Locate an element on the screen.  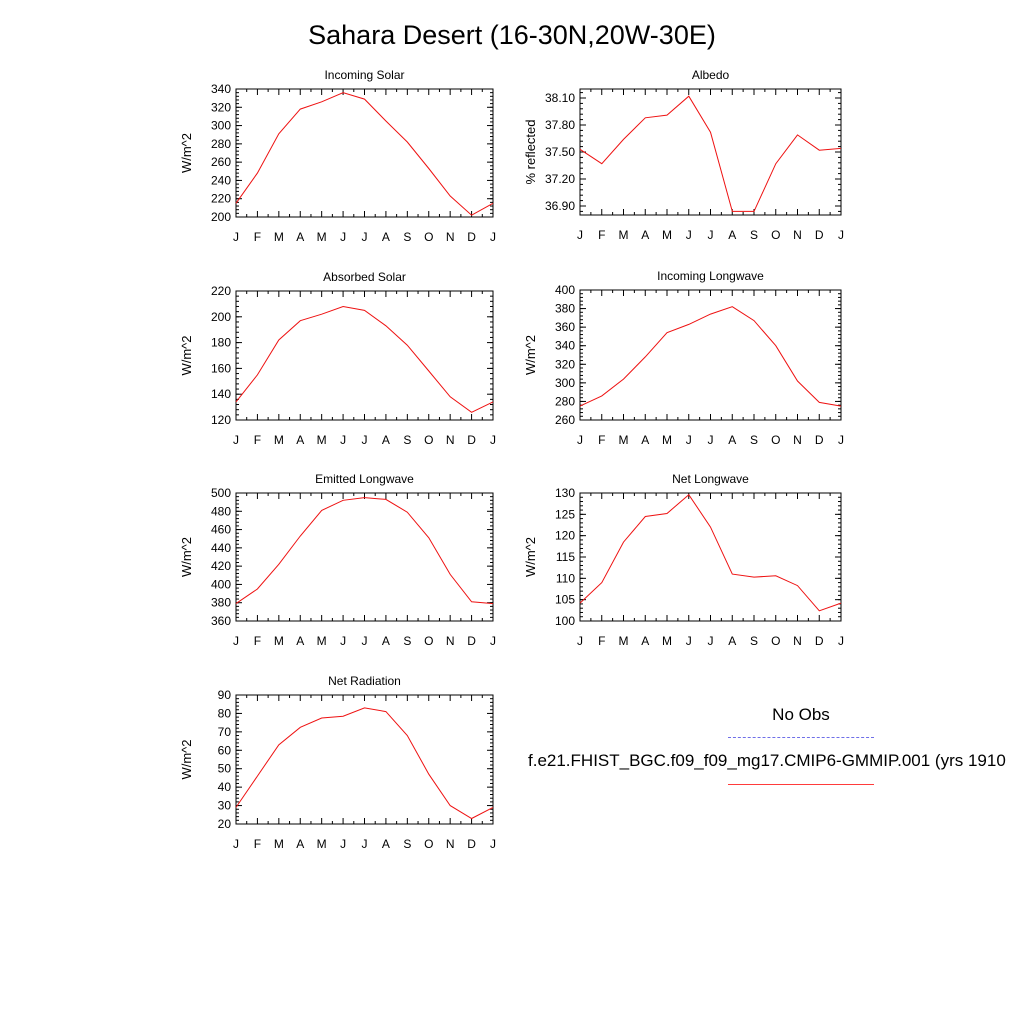
y-tick-label: 37.20 is located at coordinates (560, 179).